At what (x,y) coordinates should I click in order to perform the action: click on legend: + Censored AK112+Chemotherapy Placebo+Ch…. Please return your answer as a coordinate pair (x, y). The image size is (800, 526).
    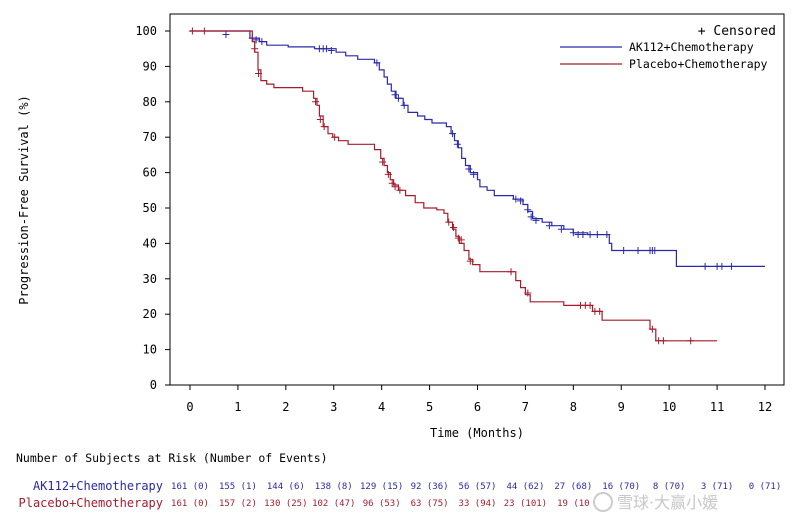
    Looking at the image, I should click on (668, 47).